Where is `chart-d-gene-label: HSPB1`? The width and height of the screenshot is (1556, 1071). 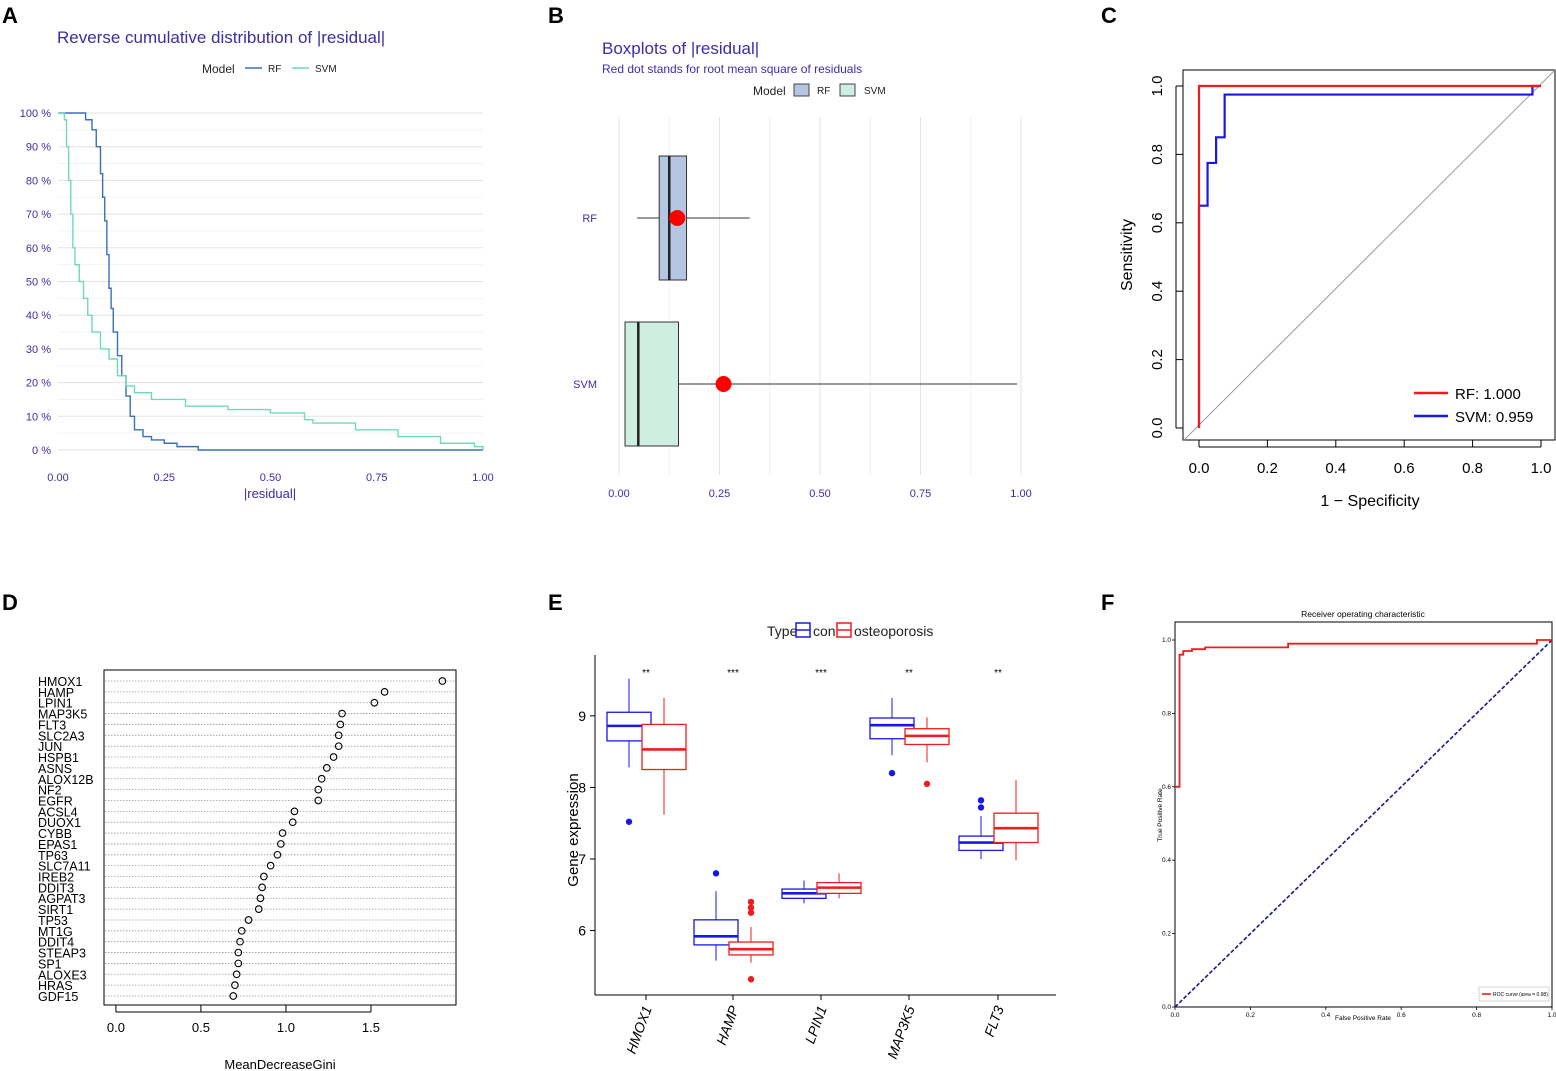
chart-d-gene-label: HSPB1 is located at coordinates (58, 758).